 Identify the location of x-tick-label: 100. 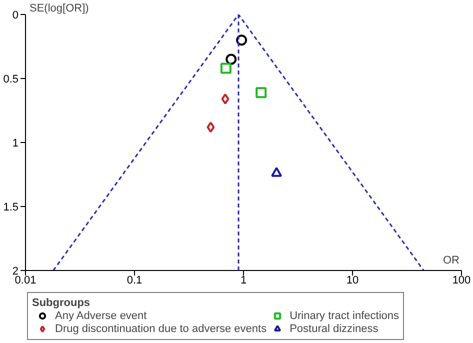
(461, 280).